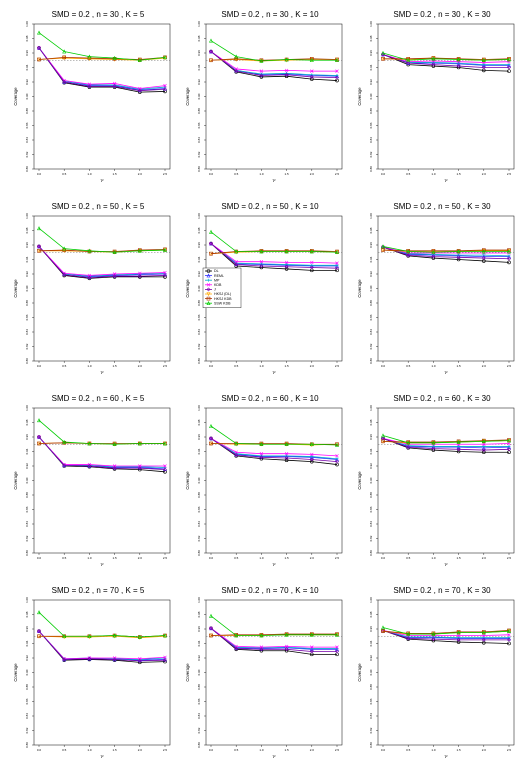 The height and width of the screenshot is (770, 525). I want to click on panel-title: SMD = 0.2 , n = 30 , K = 5, so click(98, 14).